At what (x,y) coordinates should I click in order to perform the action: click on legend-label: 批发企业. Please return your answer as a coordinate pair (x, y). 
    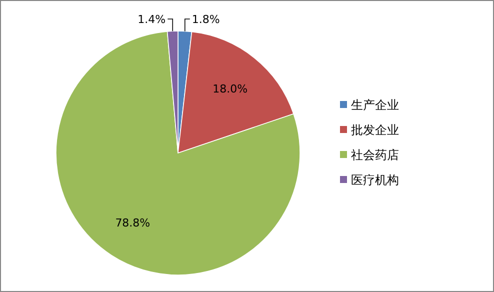
    Looking at the image, I should click on (375, 130).